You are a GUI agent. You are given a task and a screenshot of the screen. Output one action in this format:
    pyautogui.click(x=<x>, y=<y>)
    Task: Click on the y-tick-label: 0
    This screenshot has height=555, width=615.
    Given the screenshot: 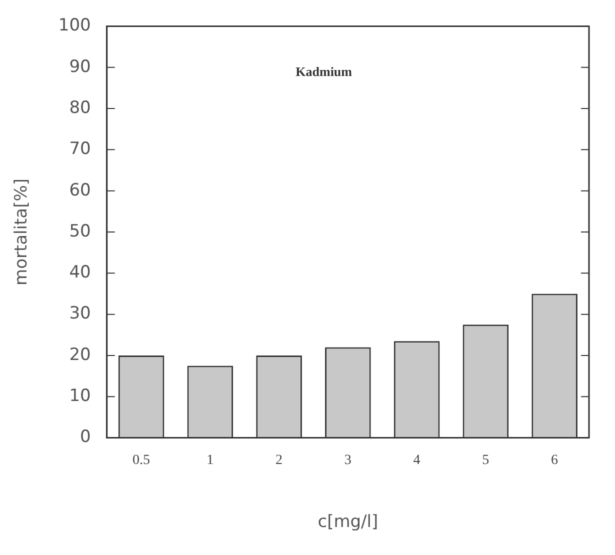 What is the action you would take?
    pyautogui.click(x=85, y=437)
    